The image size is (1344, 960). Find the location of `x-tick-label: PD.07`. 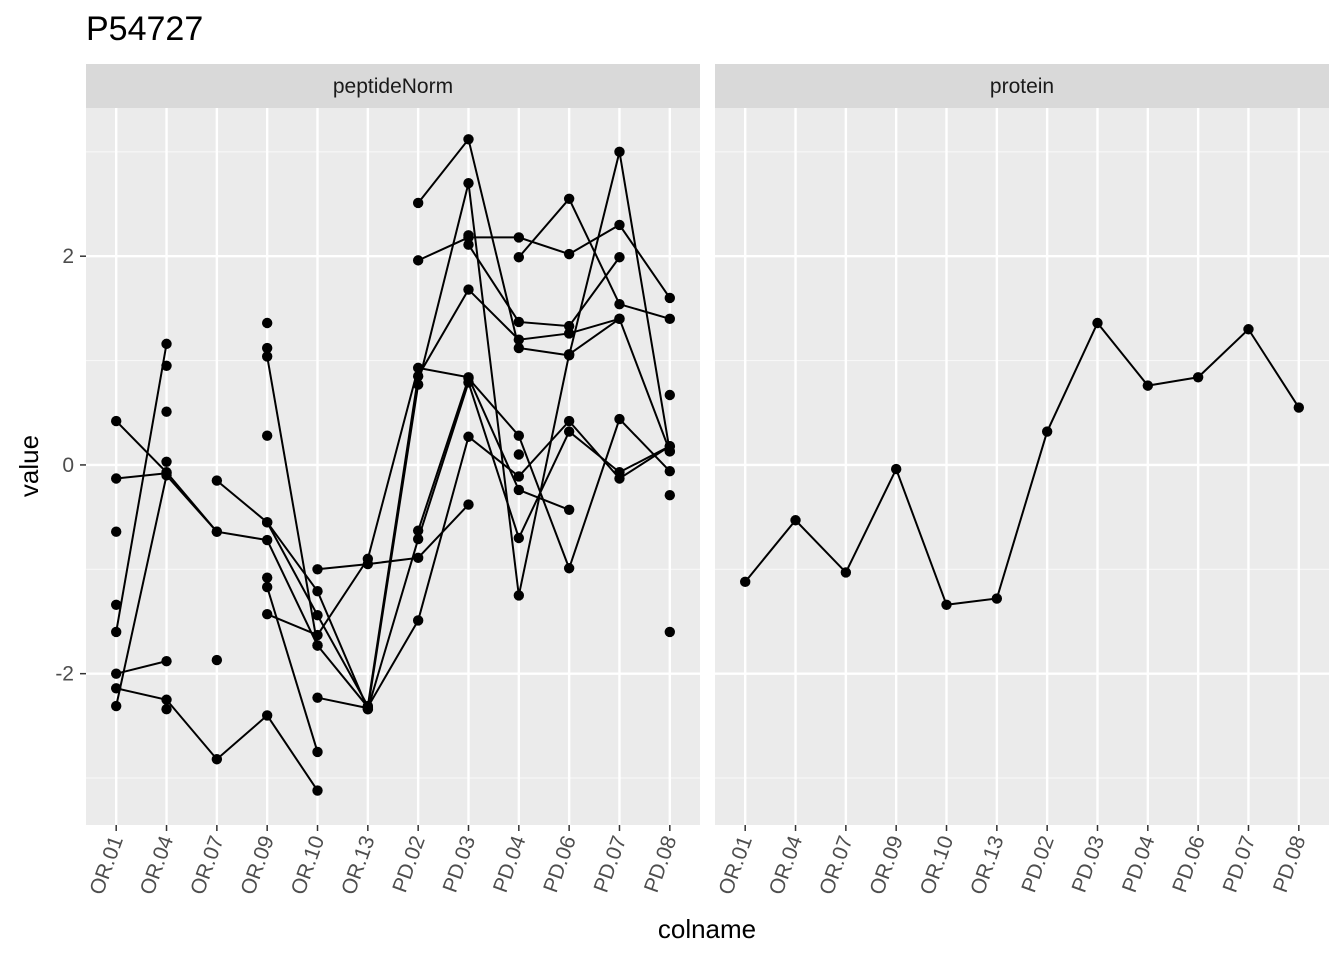

x-tick-label: PD.07 is located at coordinates (1240, 864).